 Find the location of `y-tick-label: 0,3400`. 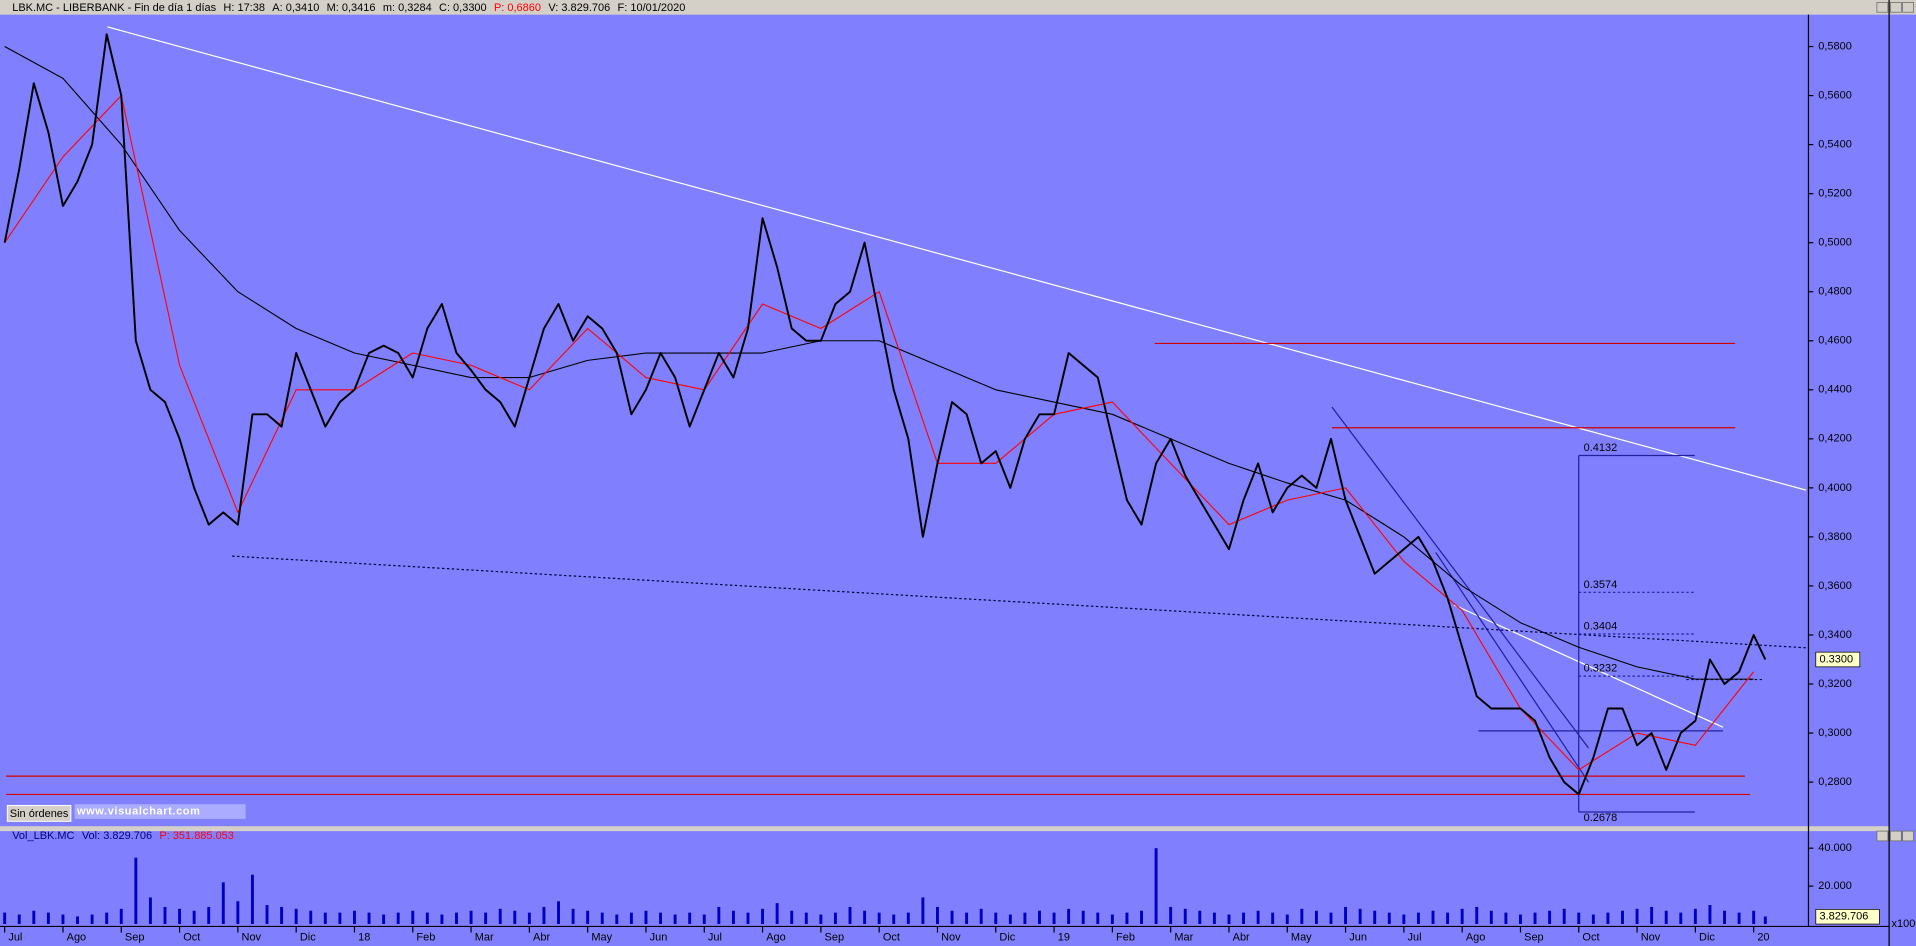

y-tick-label: 0,3400 is located at coordinates (1835, 635).